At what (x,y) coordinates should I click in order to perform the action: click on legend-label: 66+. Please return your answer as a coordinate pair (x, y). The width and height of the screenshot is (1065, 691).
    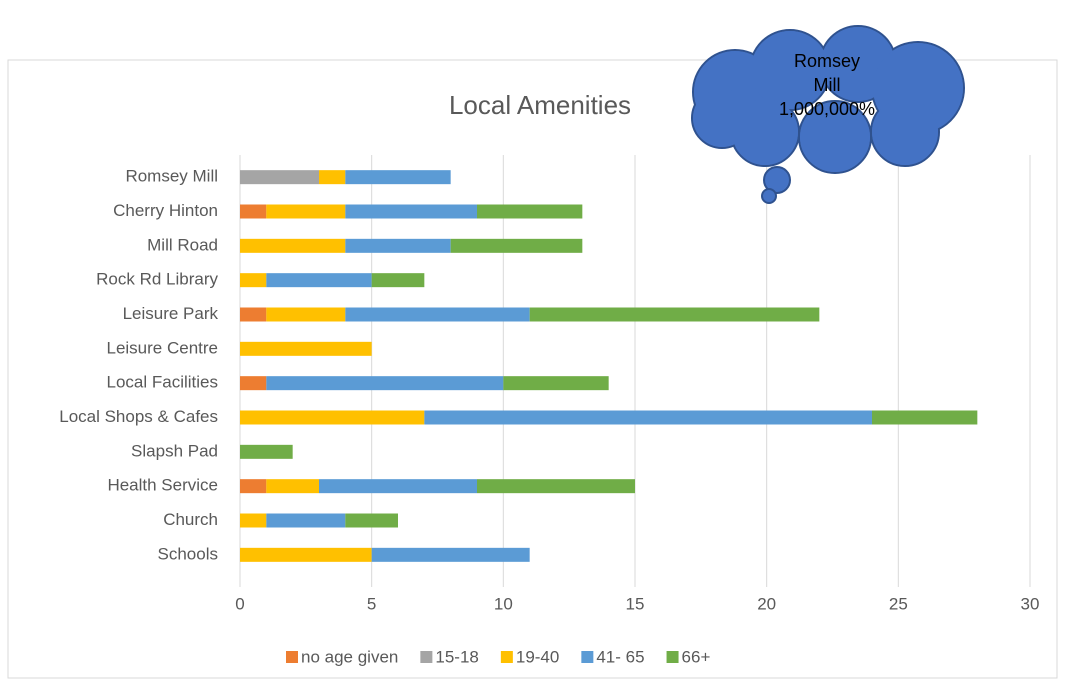
    Looking at the image, I should click on (696, 656).